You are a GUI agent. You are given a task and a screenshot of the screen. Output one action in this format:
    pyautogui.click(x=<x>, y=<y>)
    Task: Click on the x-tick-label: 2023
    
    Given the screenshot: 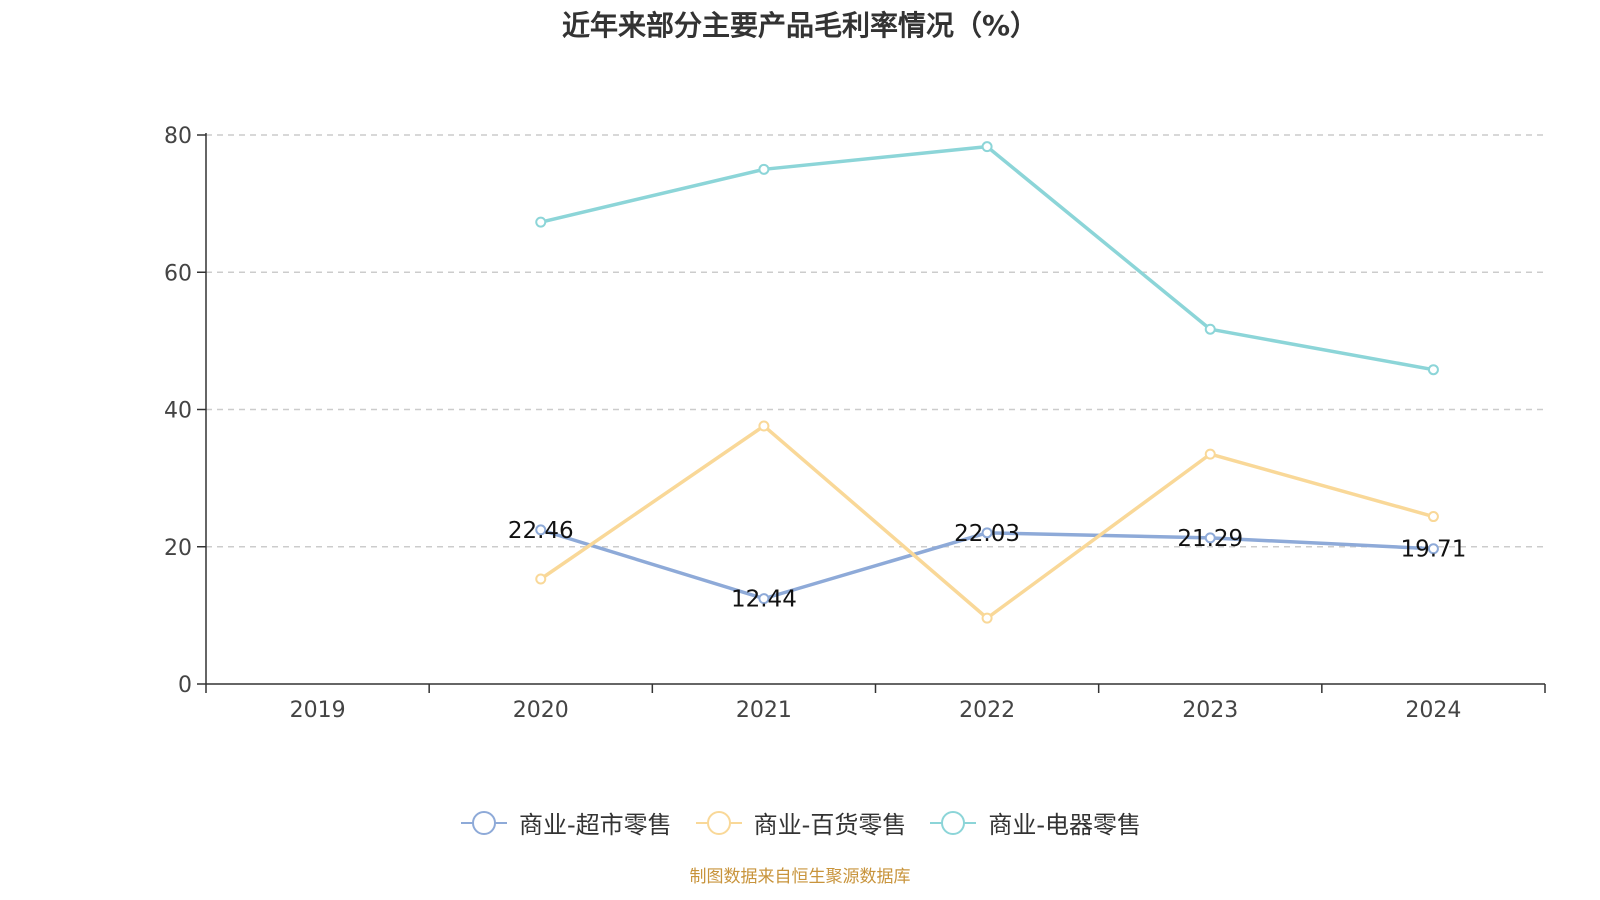 What is the action you would take?
    pyautogui.click(x=1210, y=710)
    